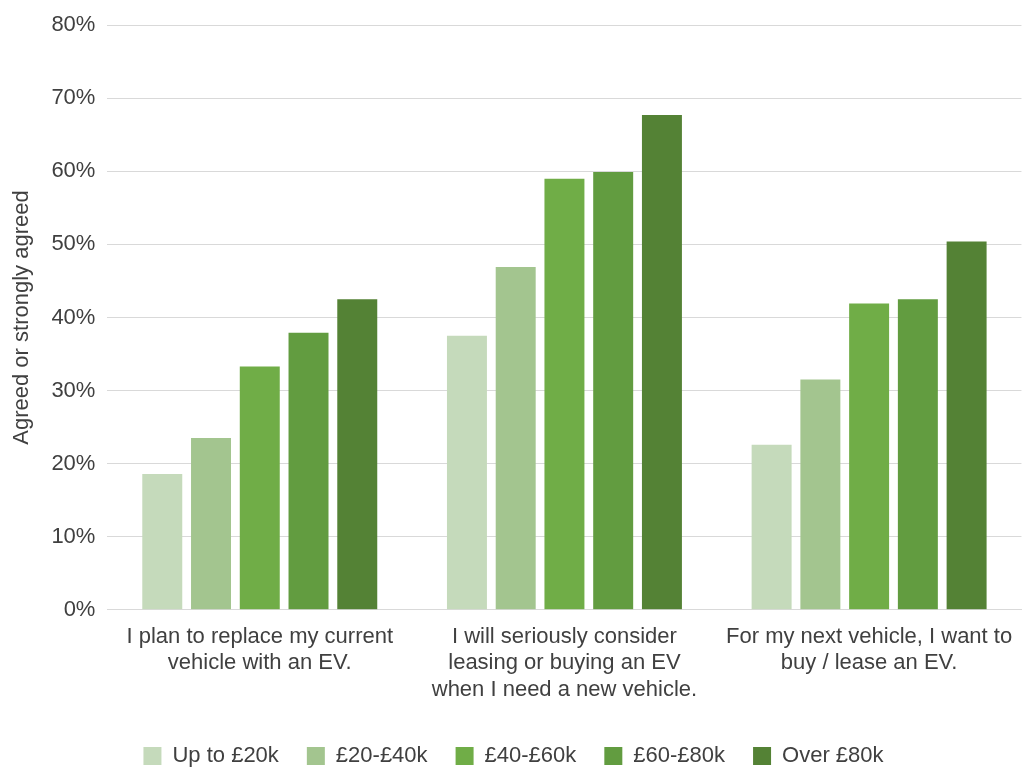  Describe the element at coordinates (260, 649) in the screenshot. I see `x-tick-label: I plan to replace my current vehicle with an EV.` at that location.